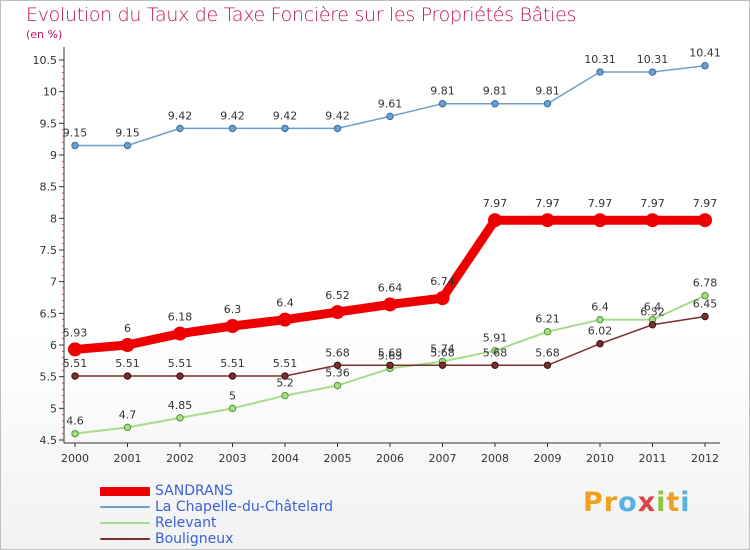 This screenshot has width=750, height=550. Describe the element at coordinates (250, 523) in the screenshot. I see `legend-item: Relevant` at that location.